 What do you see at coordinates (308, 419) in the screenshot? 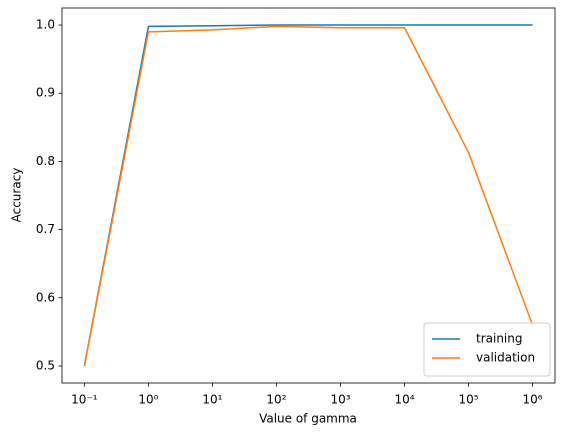
I see `x-axis-label: Value of gamma` at bounding box center [308, 419].